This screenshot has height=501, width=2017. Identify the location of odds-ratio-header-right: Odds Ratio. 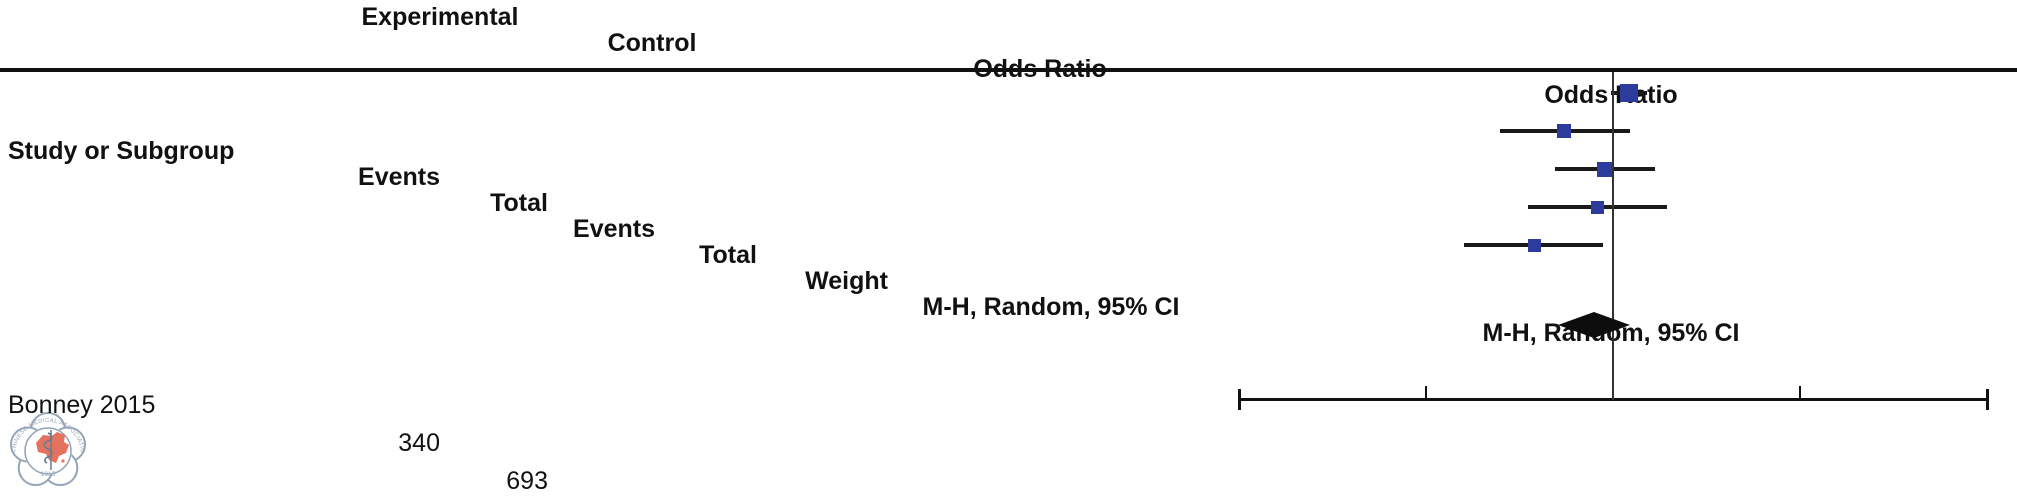
(1611, 95).